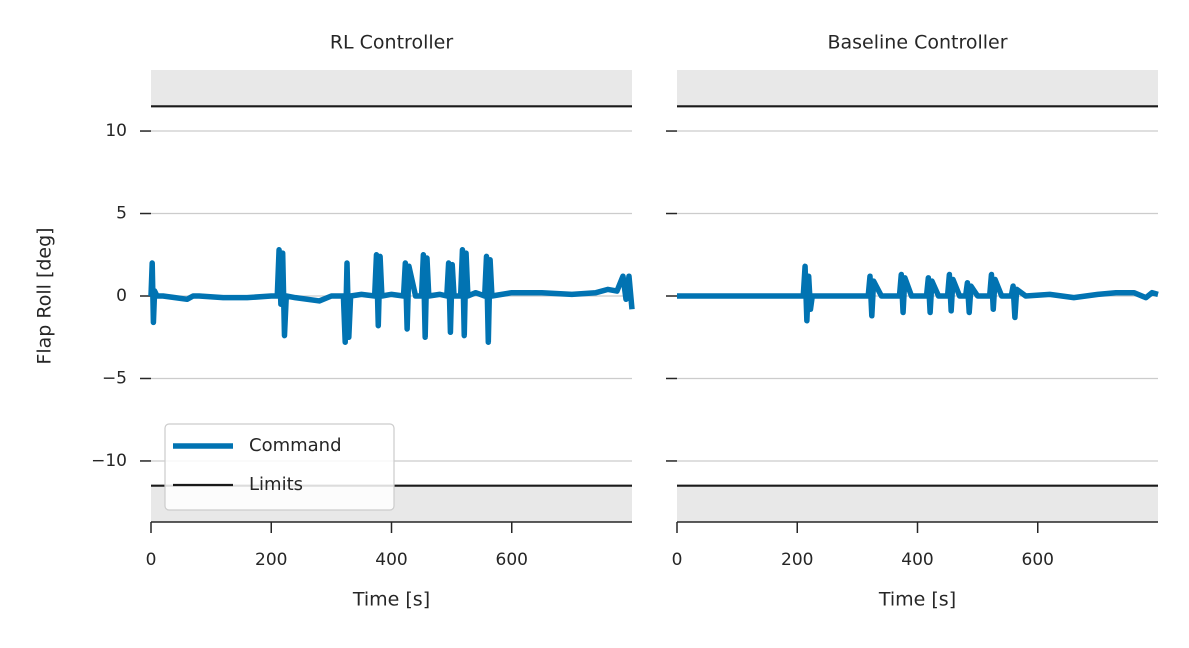 The image size is (1189, 648). What do you see at coordinates (114, 378) in the screenshot?
I see `y-tick-label: −5` at bounding box center [114, 378].